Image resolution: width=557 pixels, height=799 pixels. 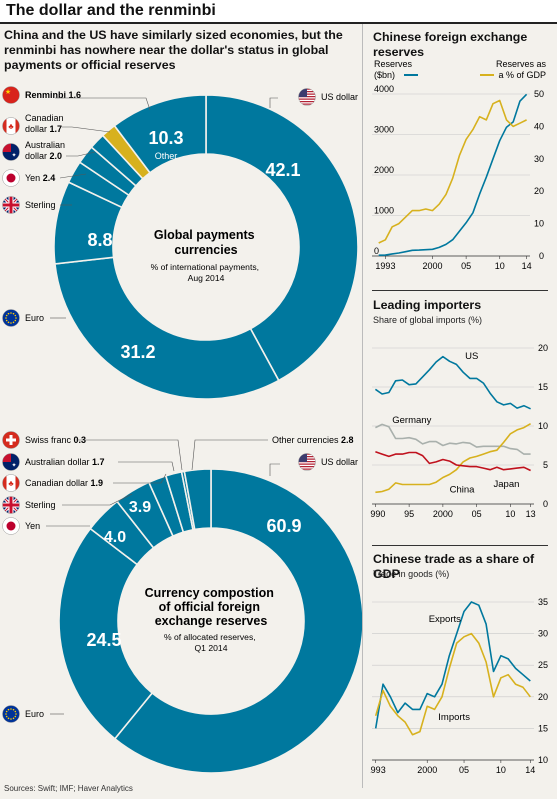 I want to click on reserves-us-value: 60.9, so click(x=283, y=526).